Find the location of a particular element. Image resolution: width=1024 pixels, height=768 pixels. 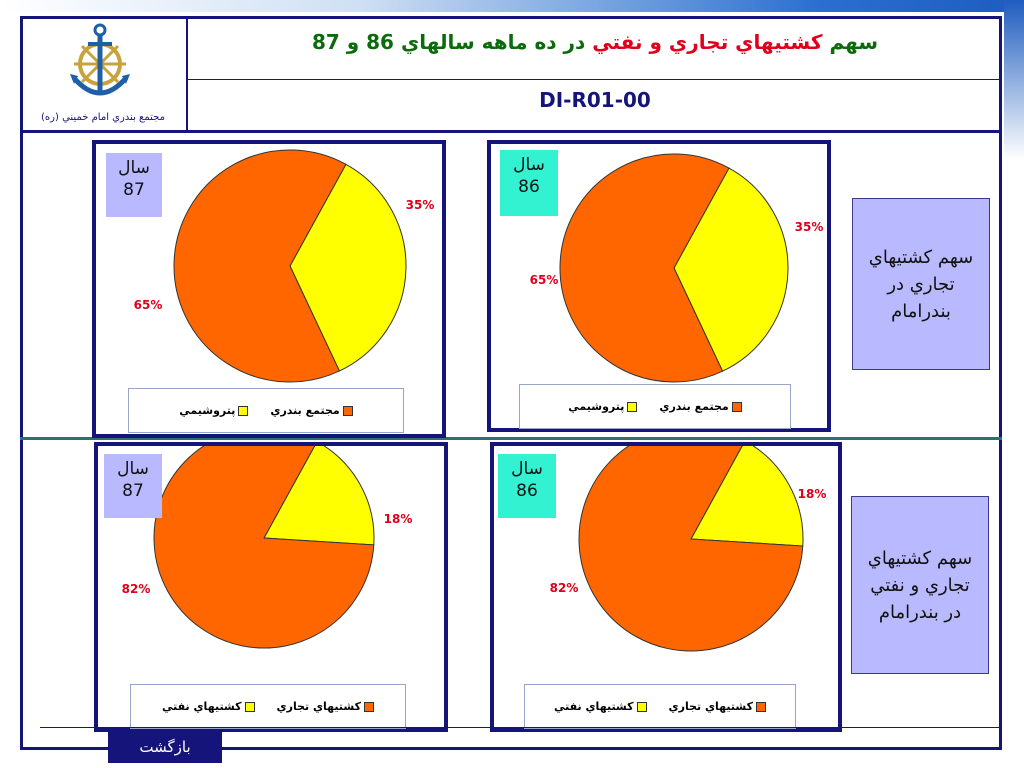

pie-chart-bottom-left: 82% 18% is located at coordinates (267, 547).